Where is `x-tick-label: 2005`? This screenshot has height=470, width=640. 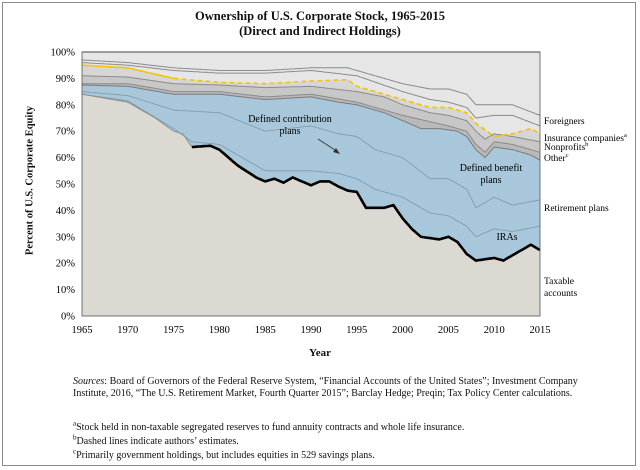 x-tick-label: 2005 is located at coordinates (448, 330).